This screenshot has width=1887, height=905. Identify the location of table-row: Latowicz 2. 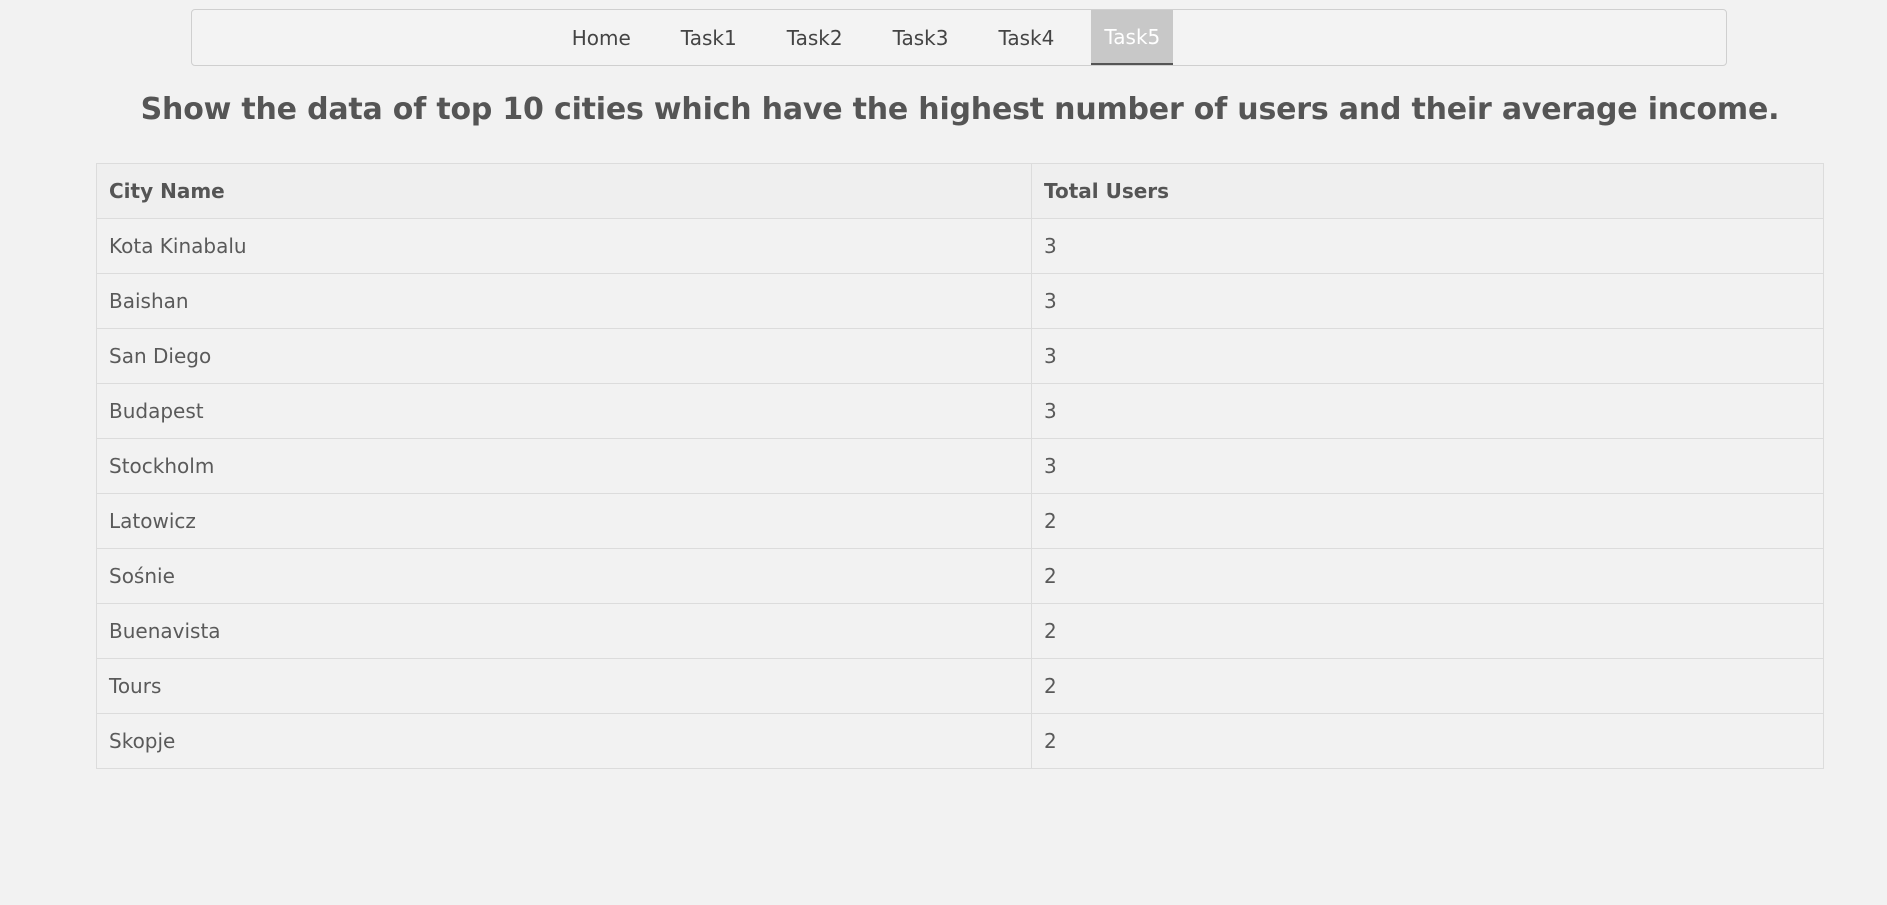
(960, 521).